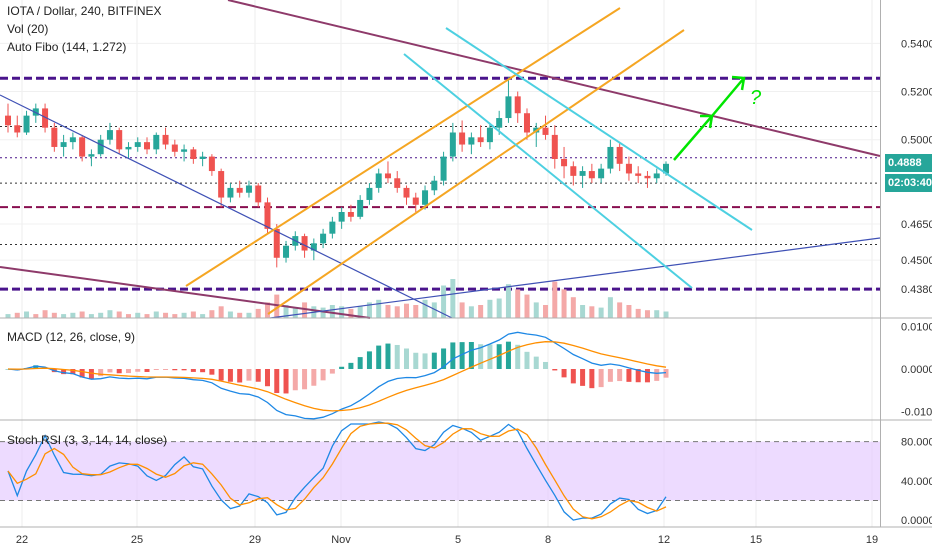 The width and height of the screenshot is (932, 550). I want to click on time-tick-label: 8, so click(548, 540).